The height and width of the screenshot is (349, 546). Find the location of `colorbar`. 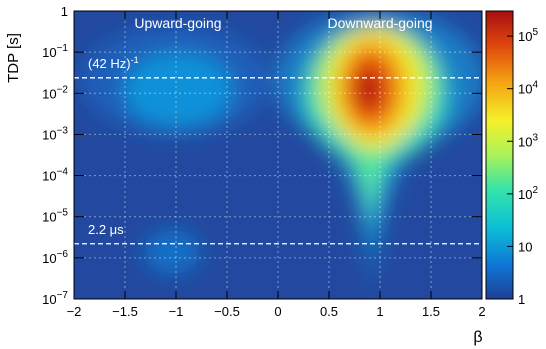

colorbar is located at coordinates (499, 155).